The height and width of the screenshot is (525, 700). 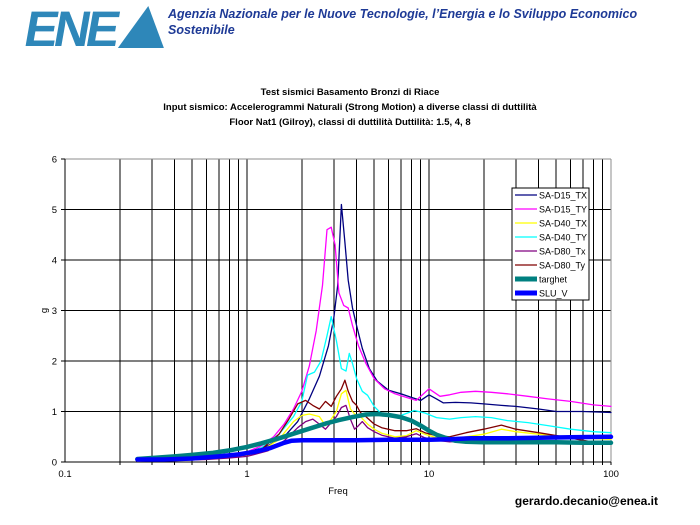 I want to click on x-tick-label: 10, so click(x=429, y=474).